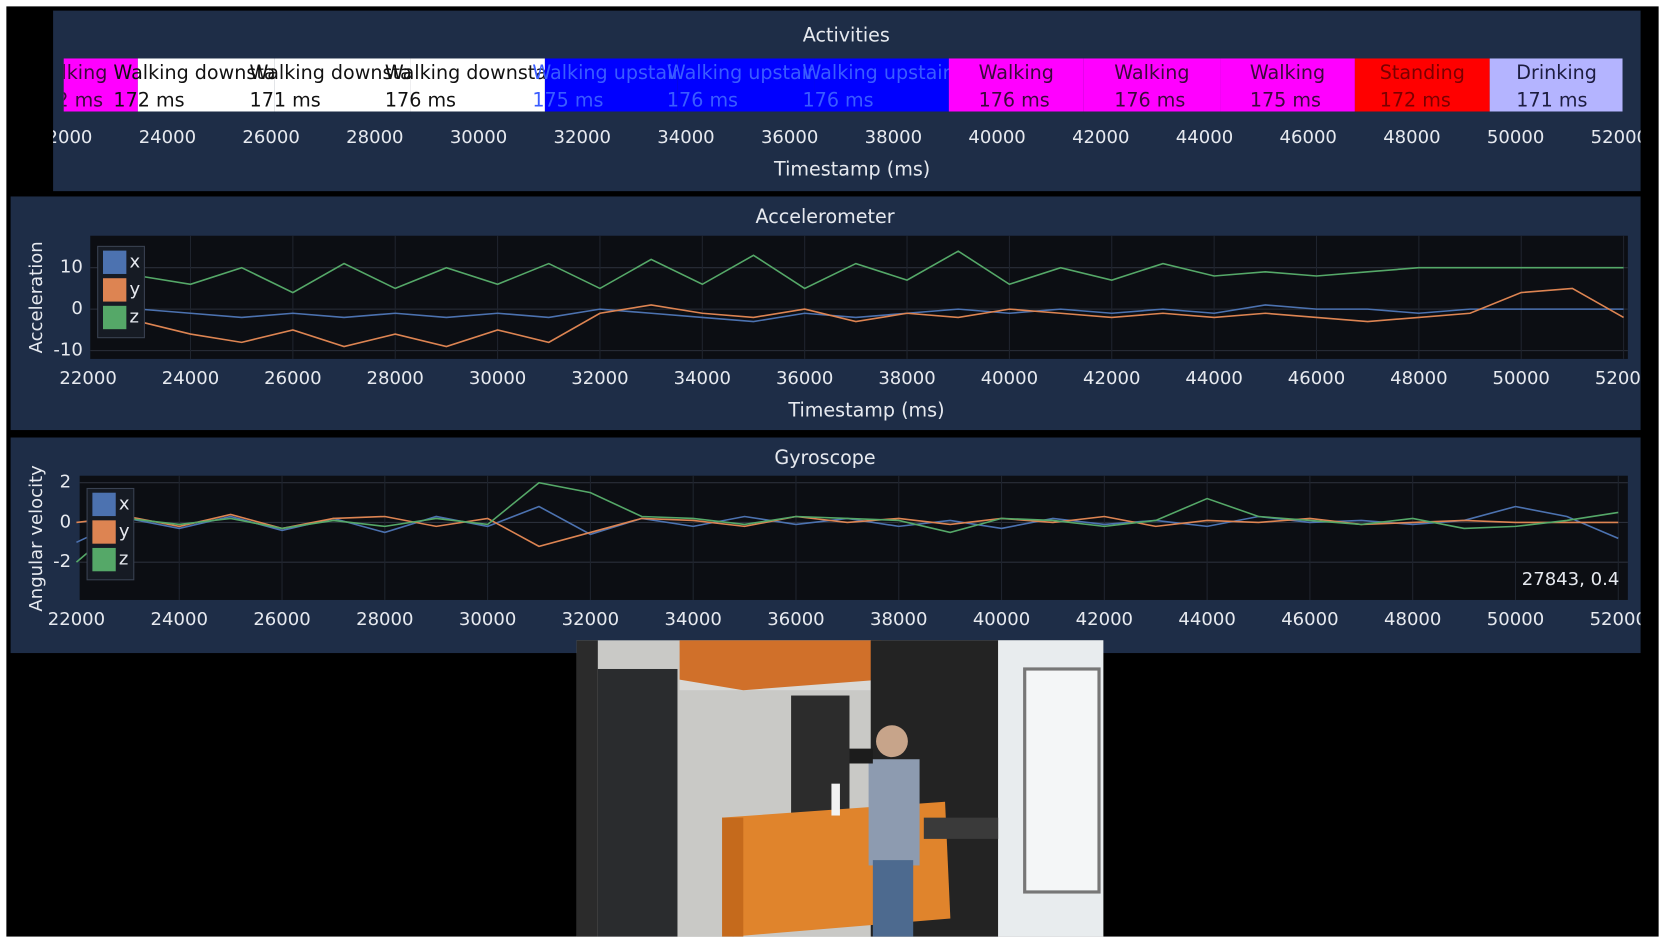  Describe the element at coordinates (65, 482) in the screenshot. I see `y-tick-label: 2` at that location.